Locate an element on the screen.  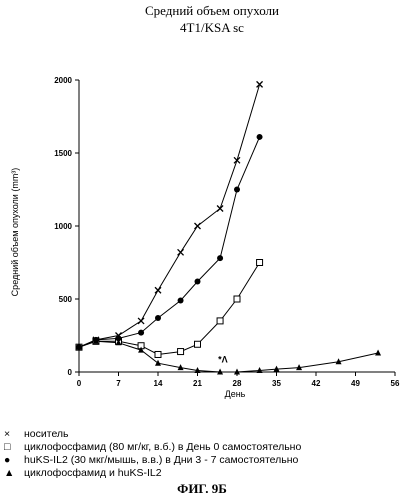
x-tick-label: 42 is located at coordinates (316, 383).